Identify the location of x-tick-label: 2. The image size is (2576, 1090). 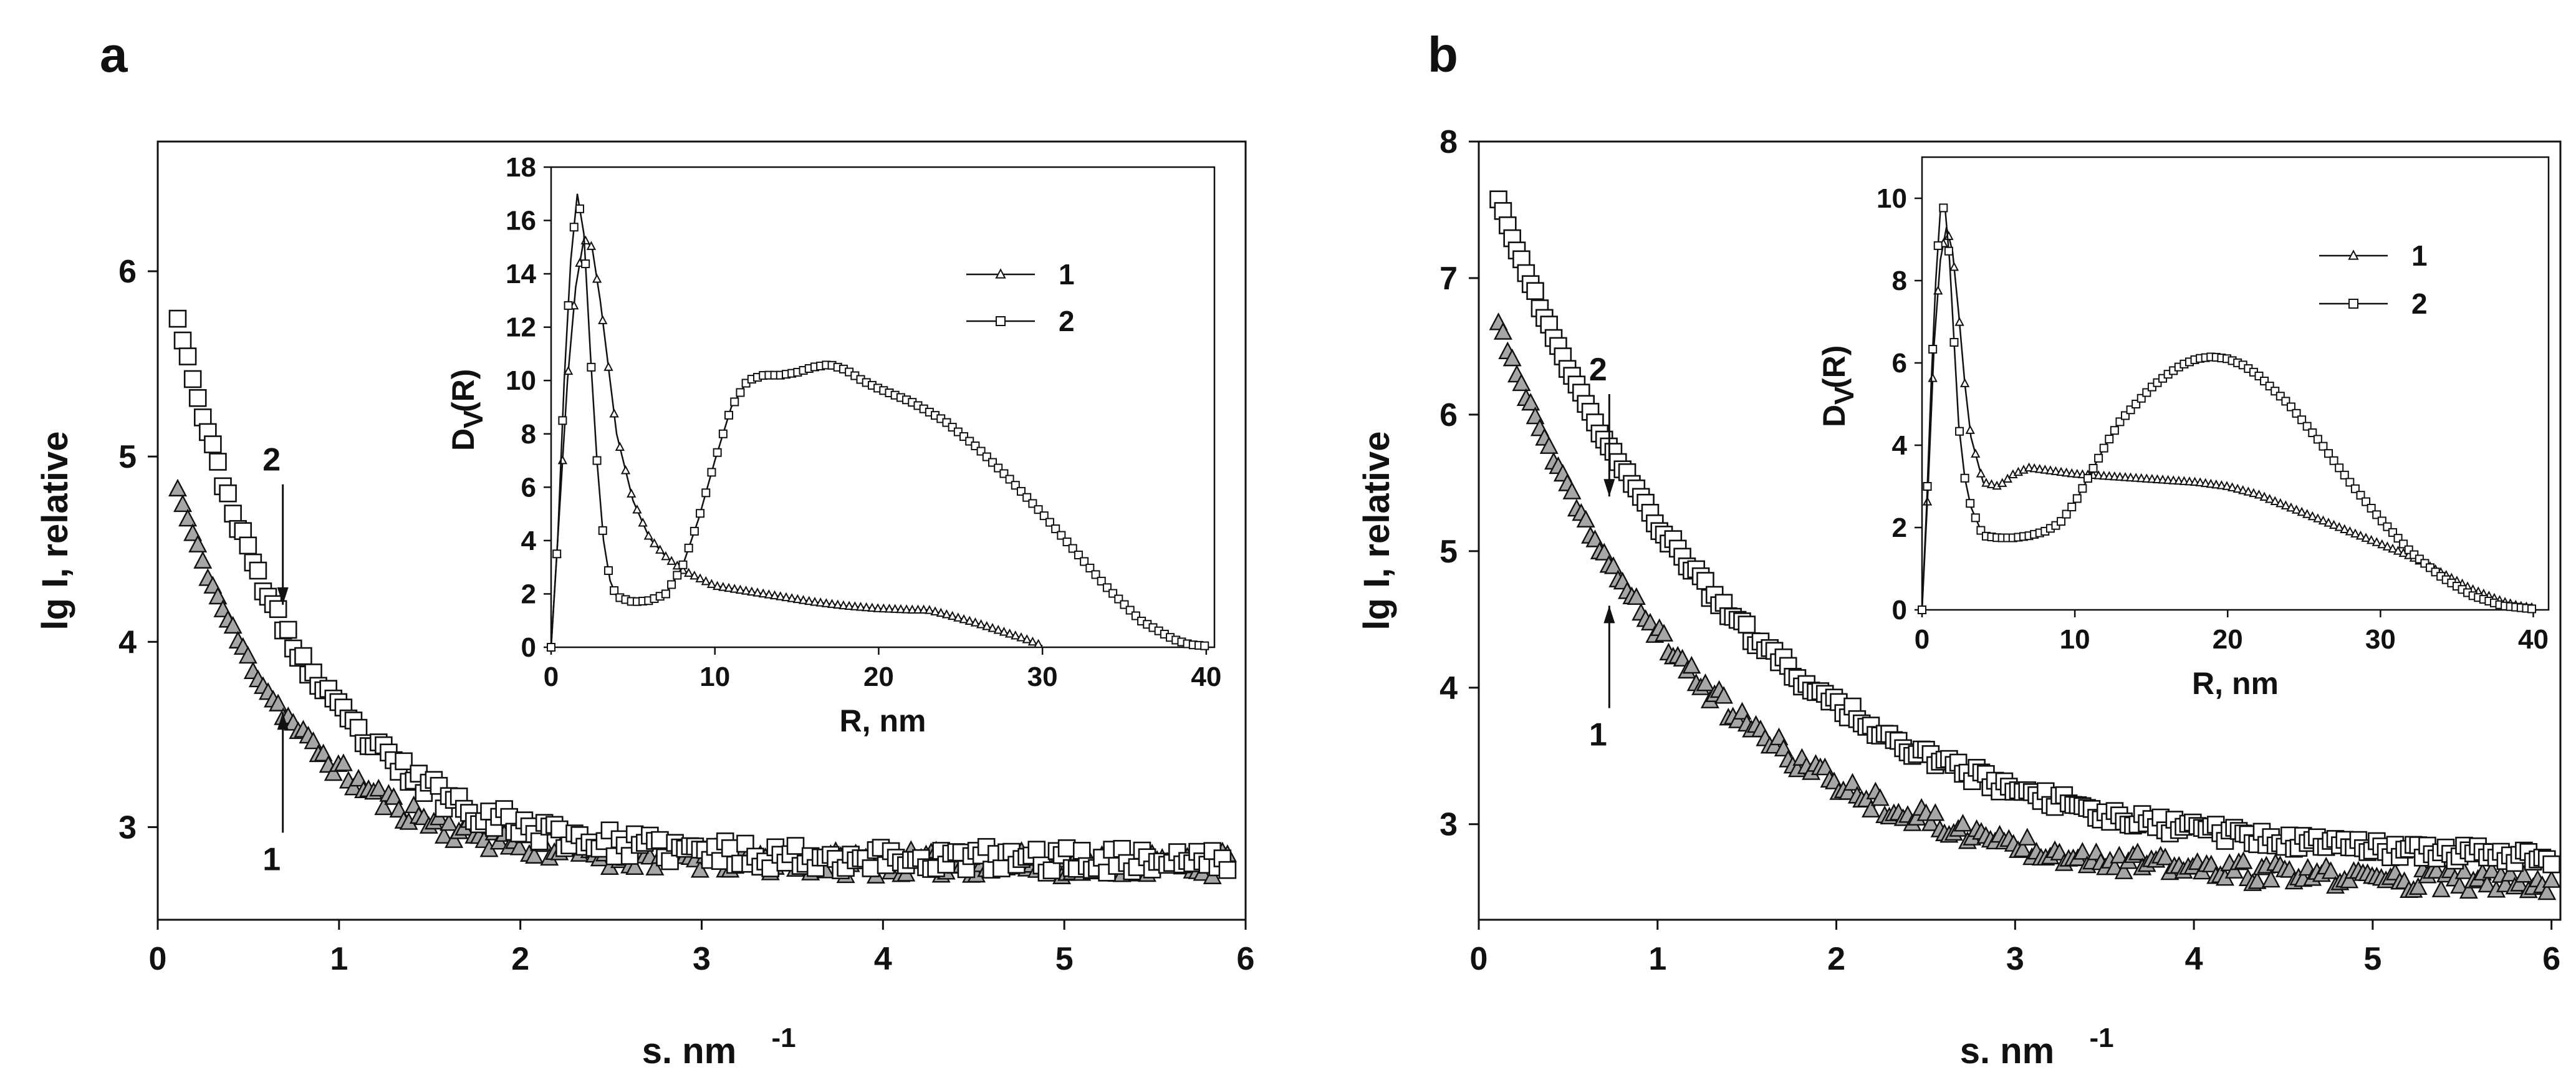
(520, 959).